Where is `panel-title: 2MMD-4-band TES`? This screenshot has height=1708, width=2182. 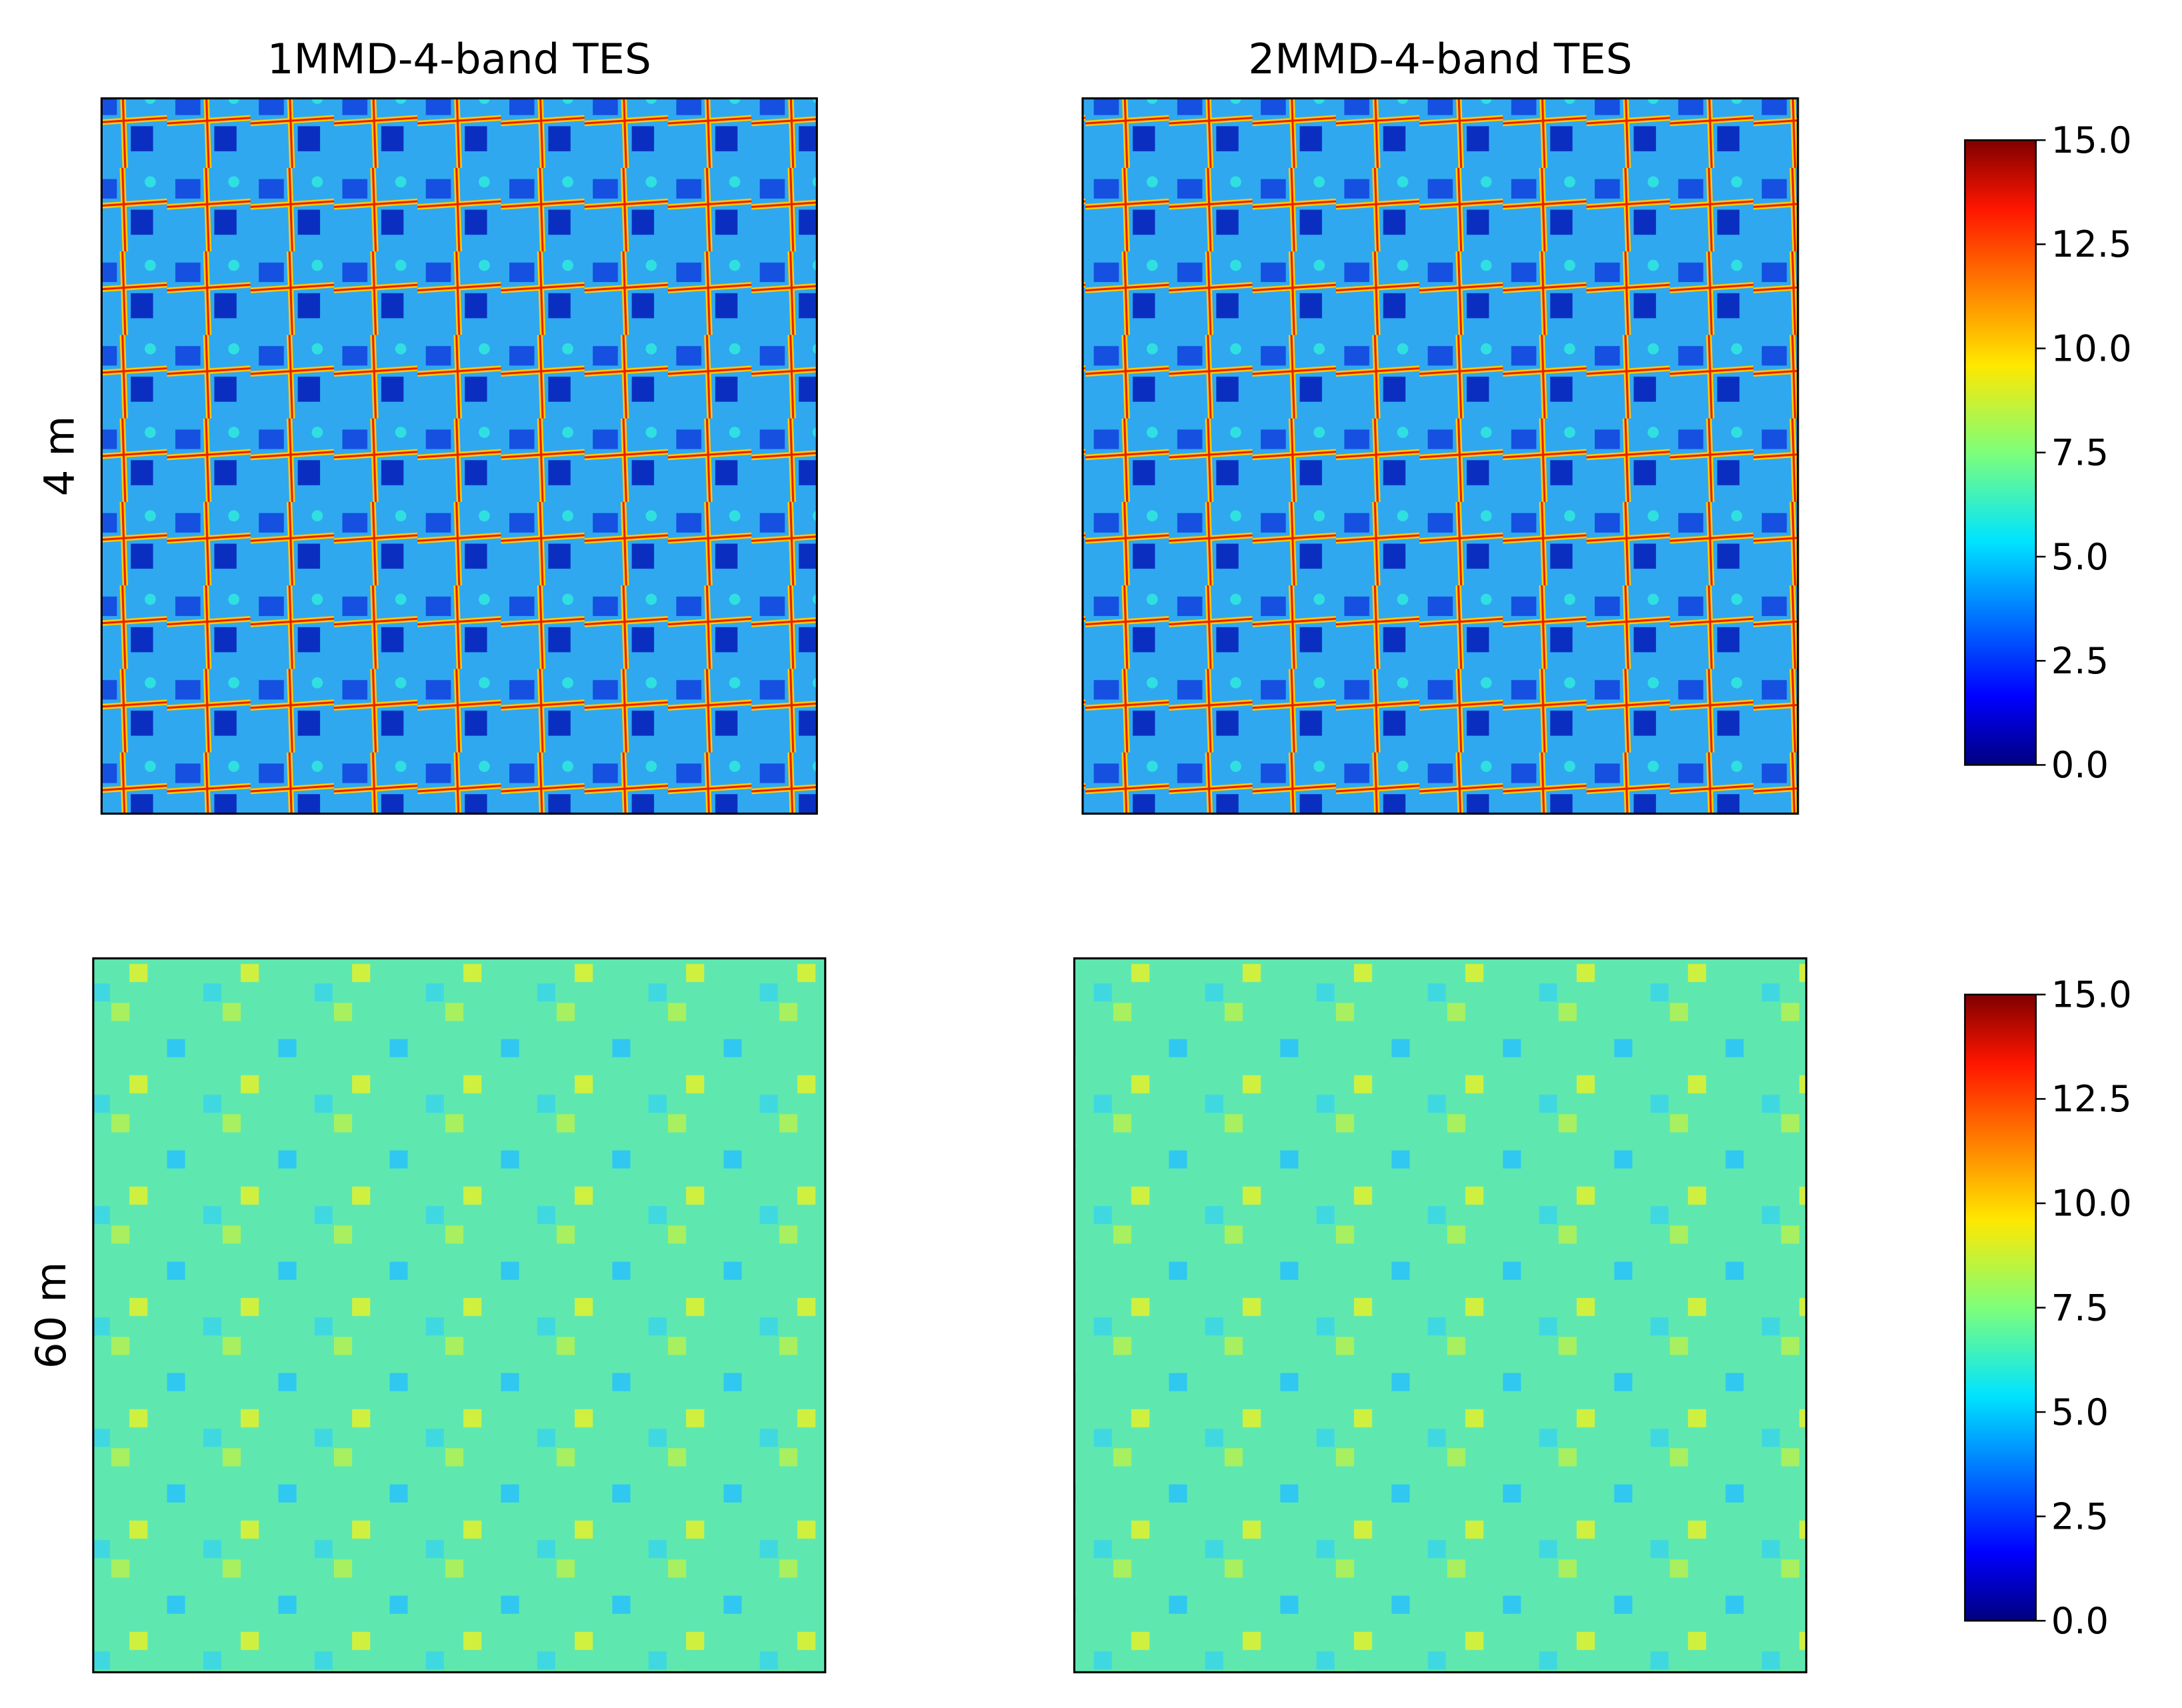 panel-title: 2MMD-4-band TES is located at coordinates (1440, 59).